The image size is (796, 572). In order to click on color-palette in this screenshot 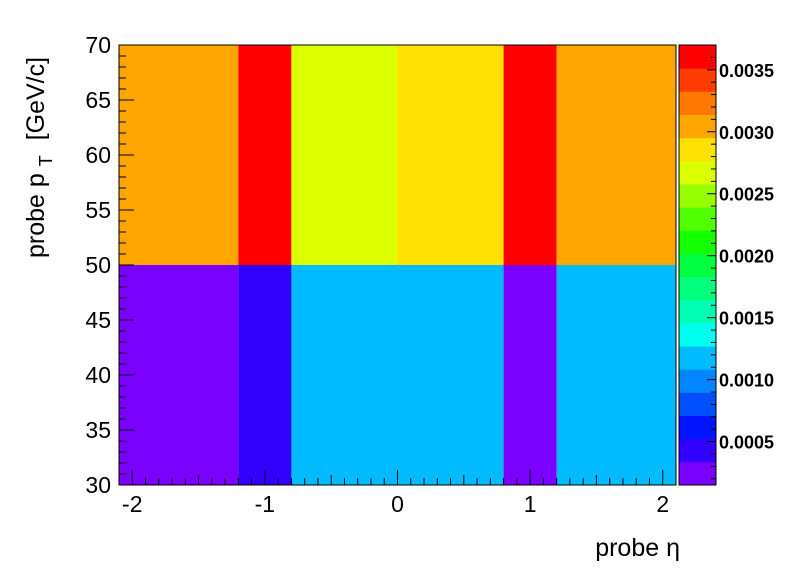, I will do `click(697, 265)`.